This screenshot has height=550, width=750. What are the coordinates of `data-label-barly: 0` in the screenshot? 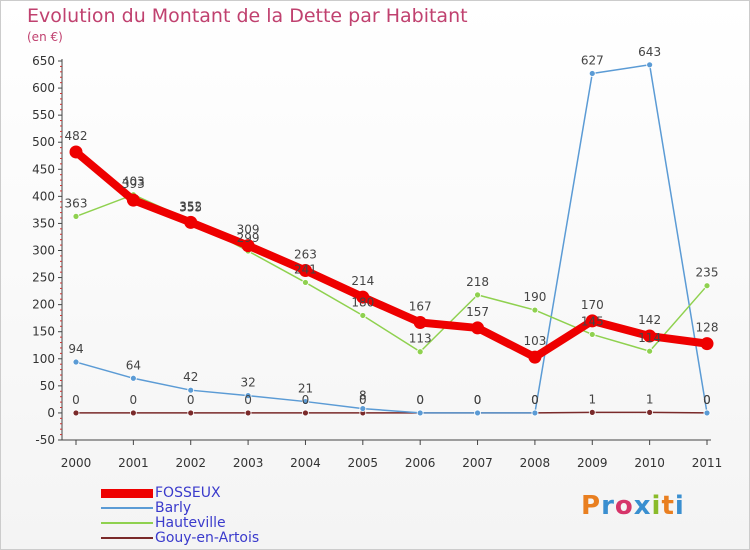 It's located at (535, 400).